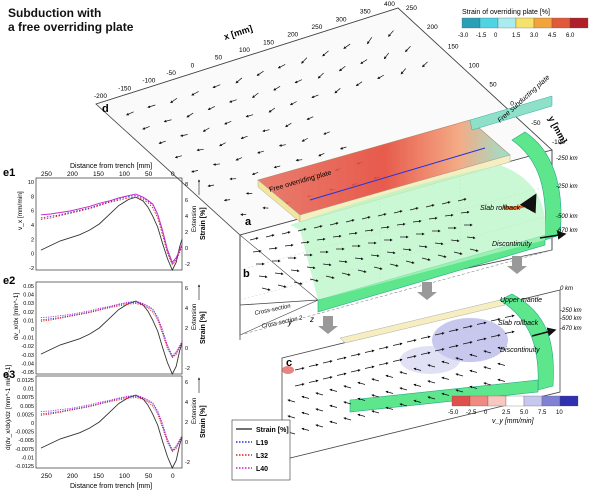  What do you see at coordinates (506, 413) in the screenshot?
I see `vy-tick-label: 2.5` at bounding box center [506, 413].